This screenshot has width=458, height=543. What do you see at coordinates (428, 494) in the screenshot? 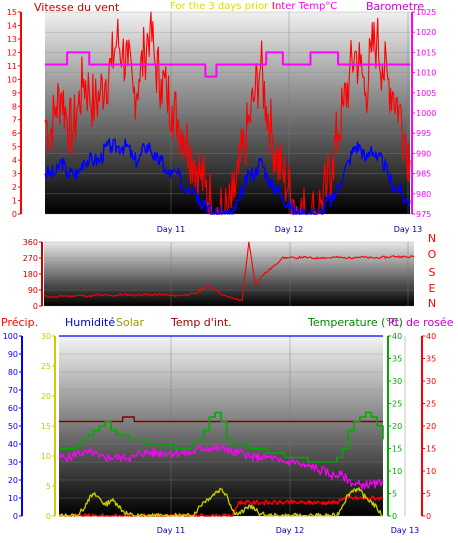
I see `precip-axis-tick-label: 5` at bounding box center [428, 494].